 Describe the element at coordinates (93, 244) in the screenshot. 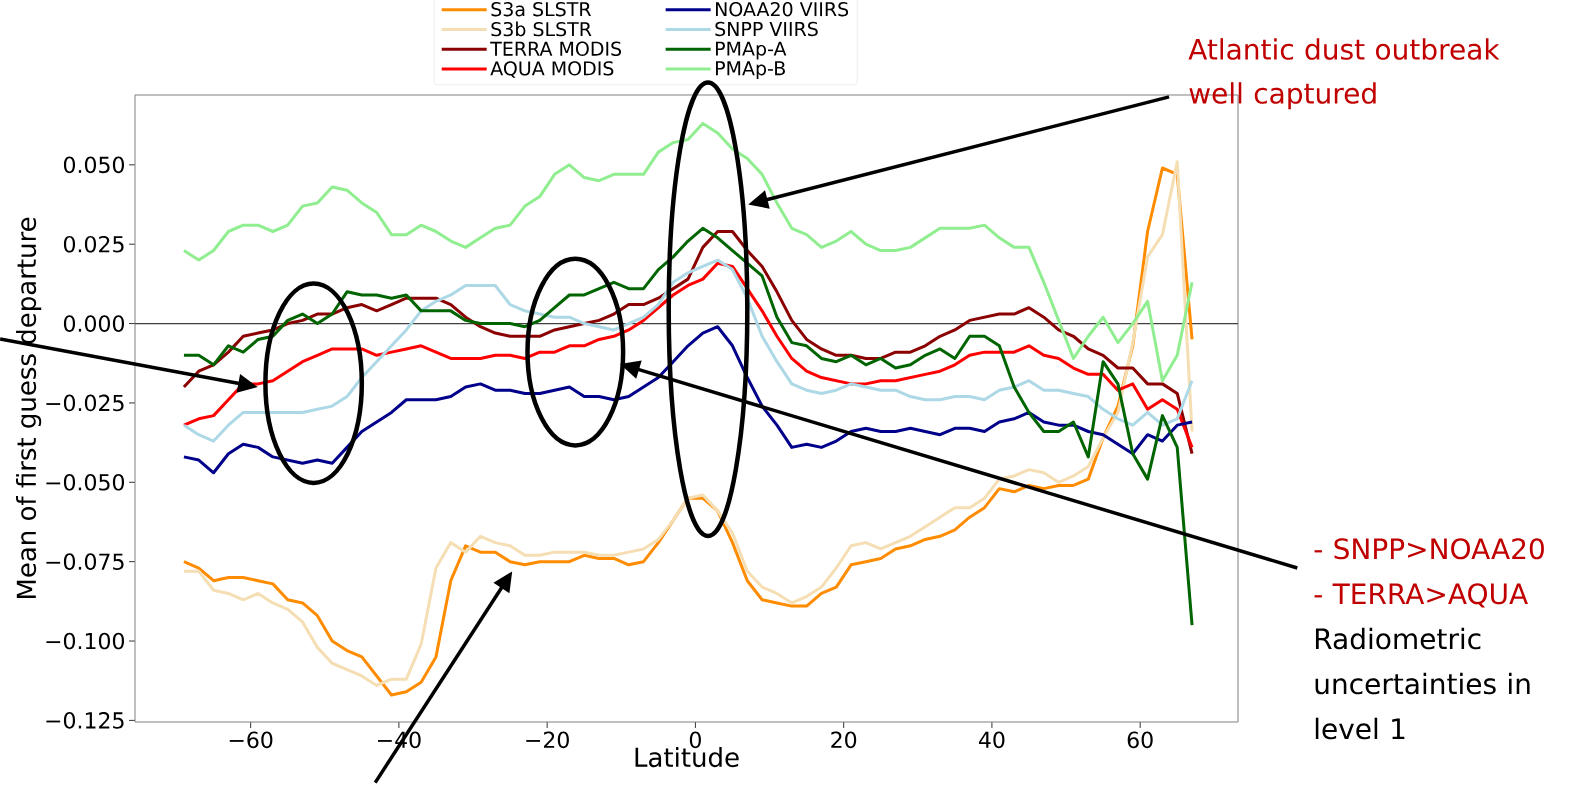

I see `y-tick-label: 0.025` at that location.